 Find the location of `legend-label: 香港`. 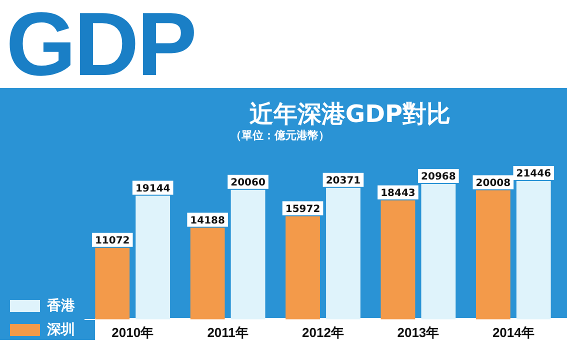

legend-label: 香港 is located at coordinates (61, 304).